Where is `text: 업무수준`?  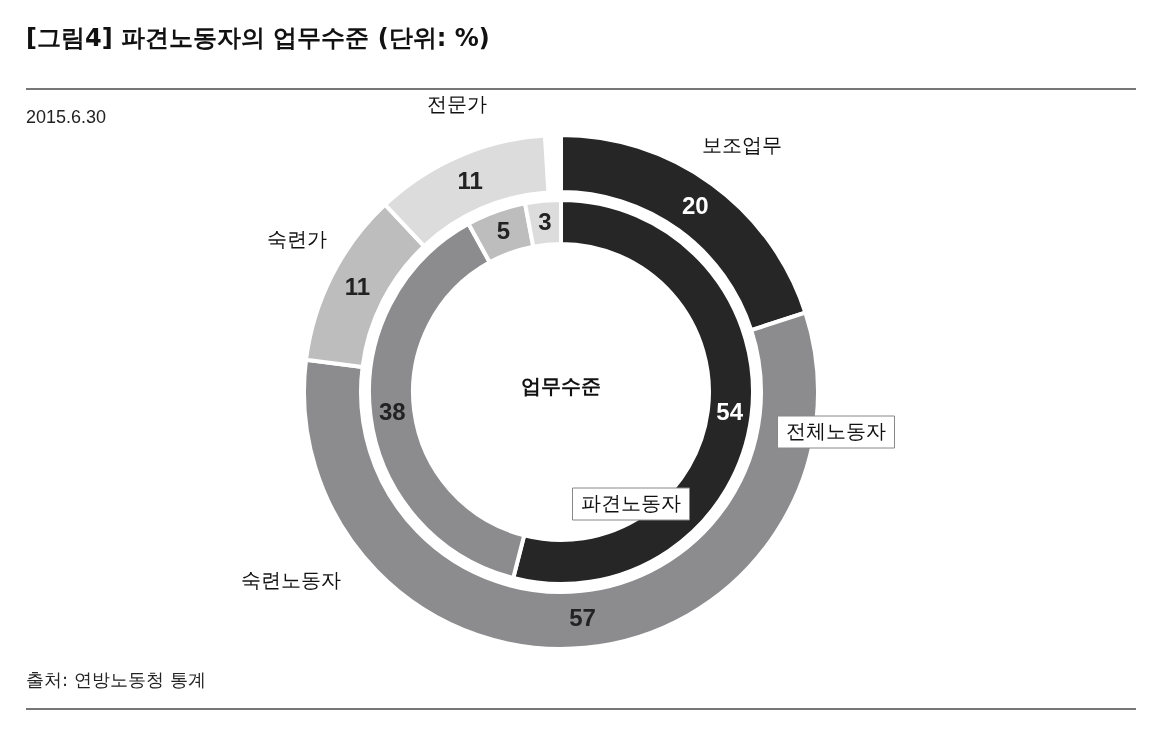
text: 업무수준 is located at coordinates (561, 386).